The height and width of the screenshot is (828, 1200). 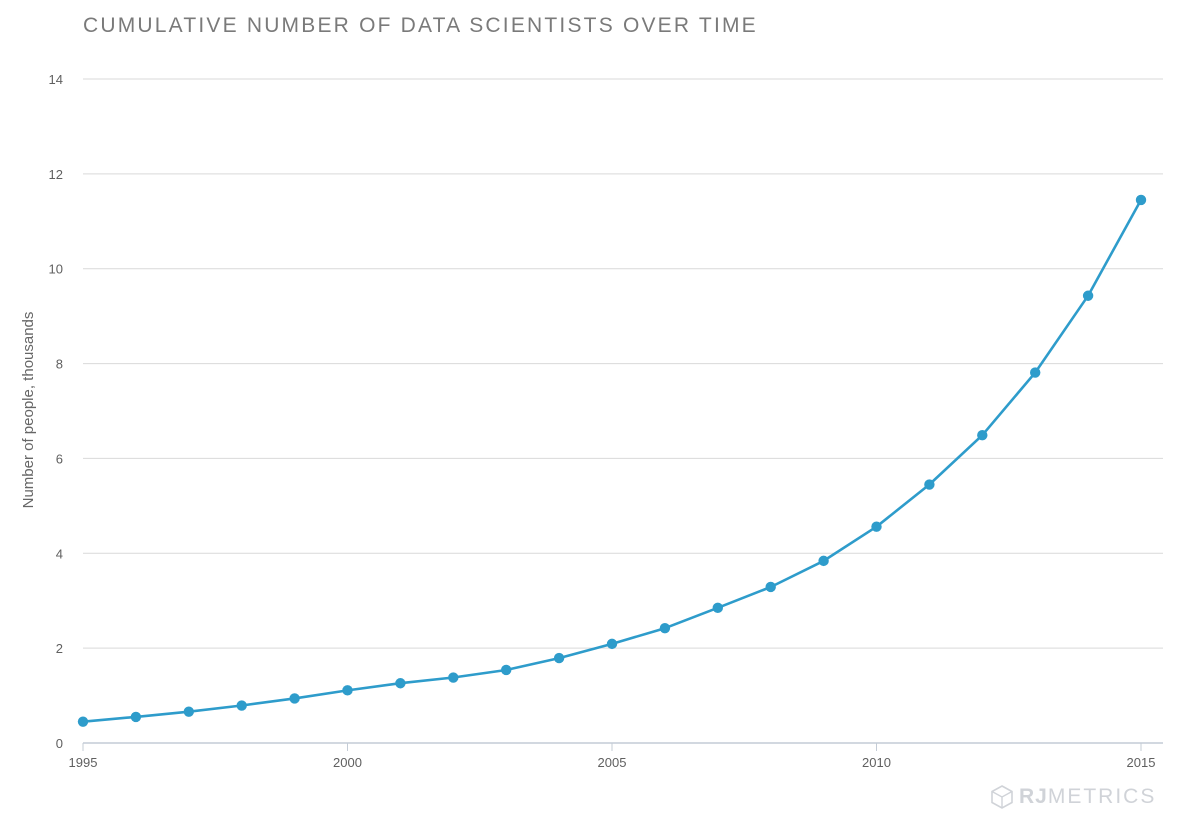 I want to click on data-point-2003, so click(x=506, y=670).